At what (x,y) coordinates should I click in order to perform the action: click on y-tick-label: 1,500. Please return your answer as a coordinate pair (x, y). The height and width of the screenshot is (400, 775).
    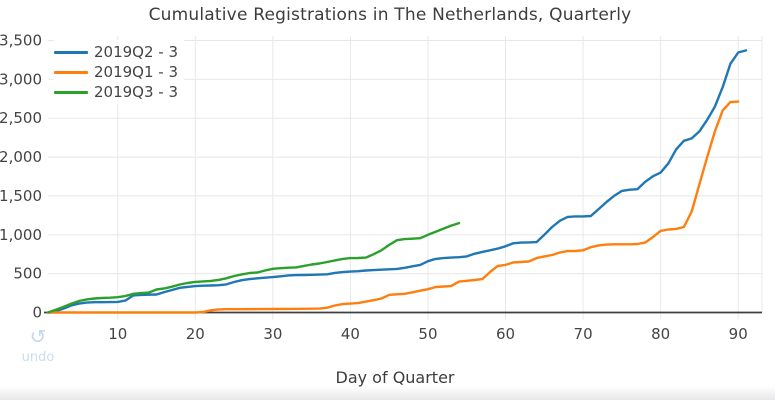
    Looking at the image, I should click on (21, 196).